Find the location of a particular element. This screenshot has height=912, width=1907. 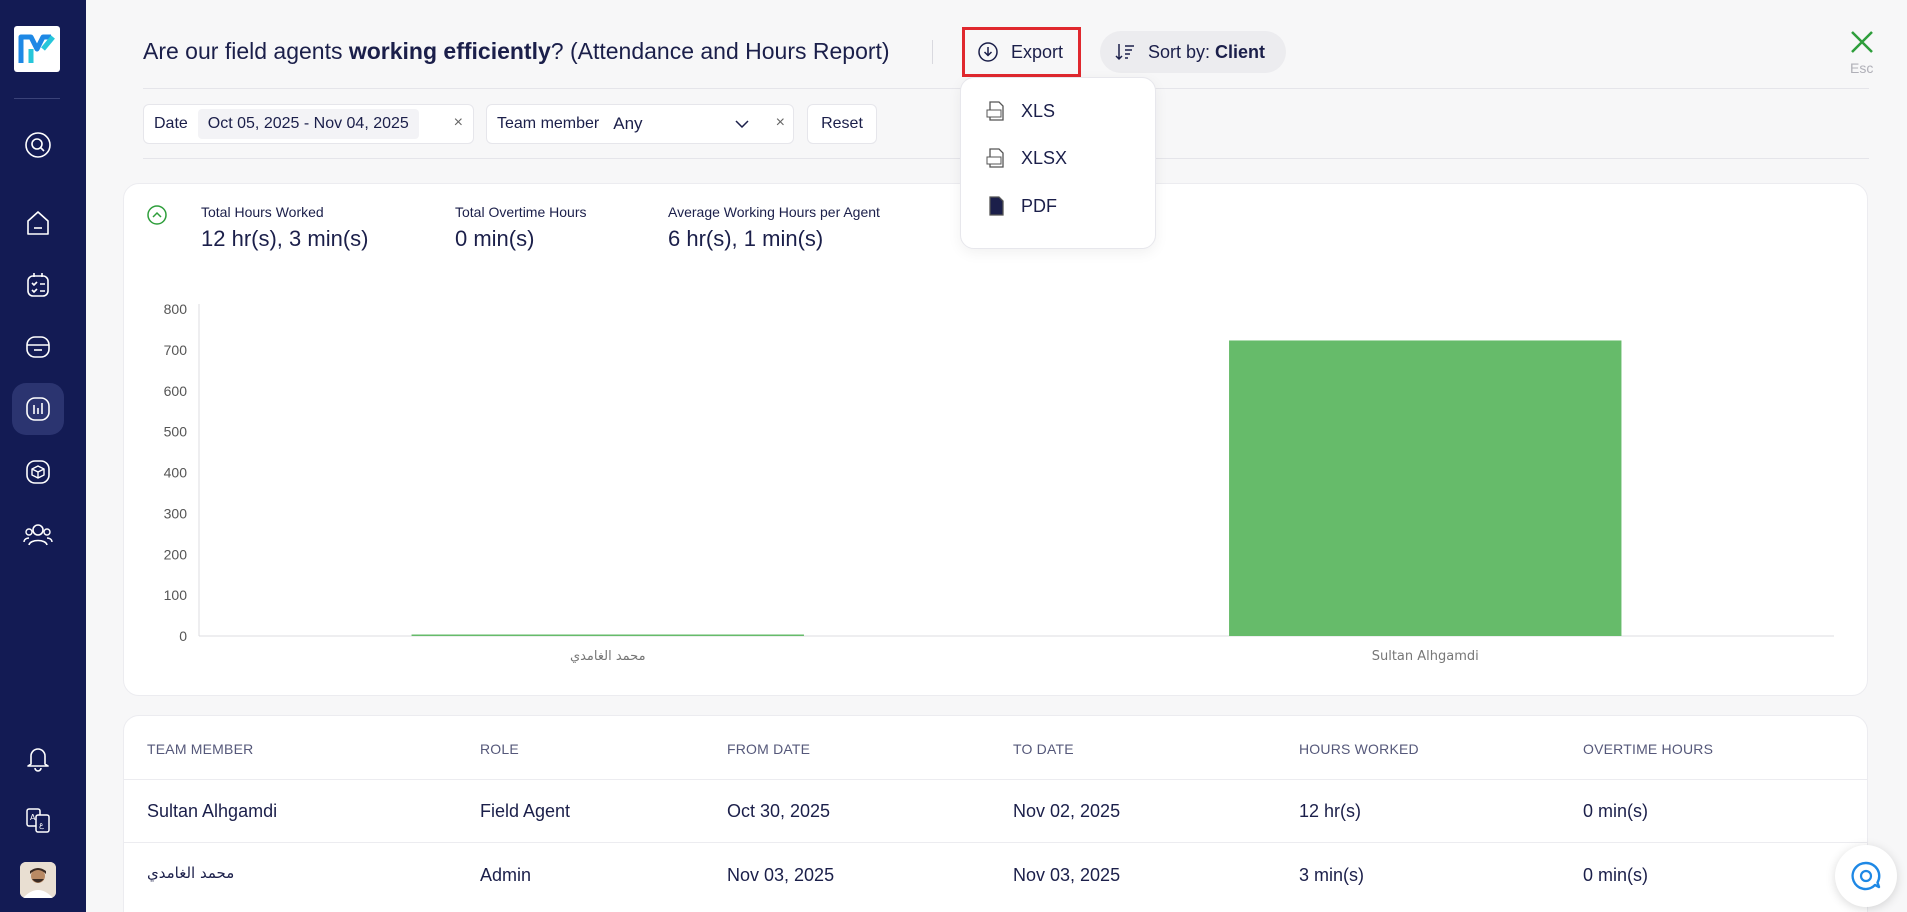

xlsx-file-icon is located at coordinates (995, 158).